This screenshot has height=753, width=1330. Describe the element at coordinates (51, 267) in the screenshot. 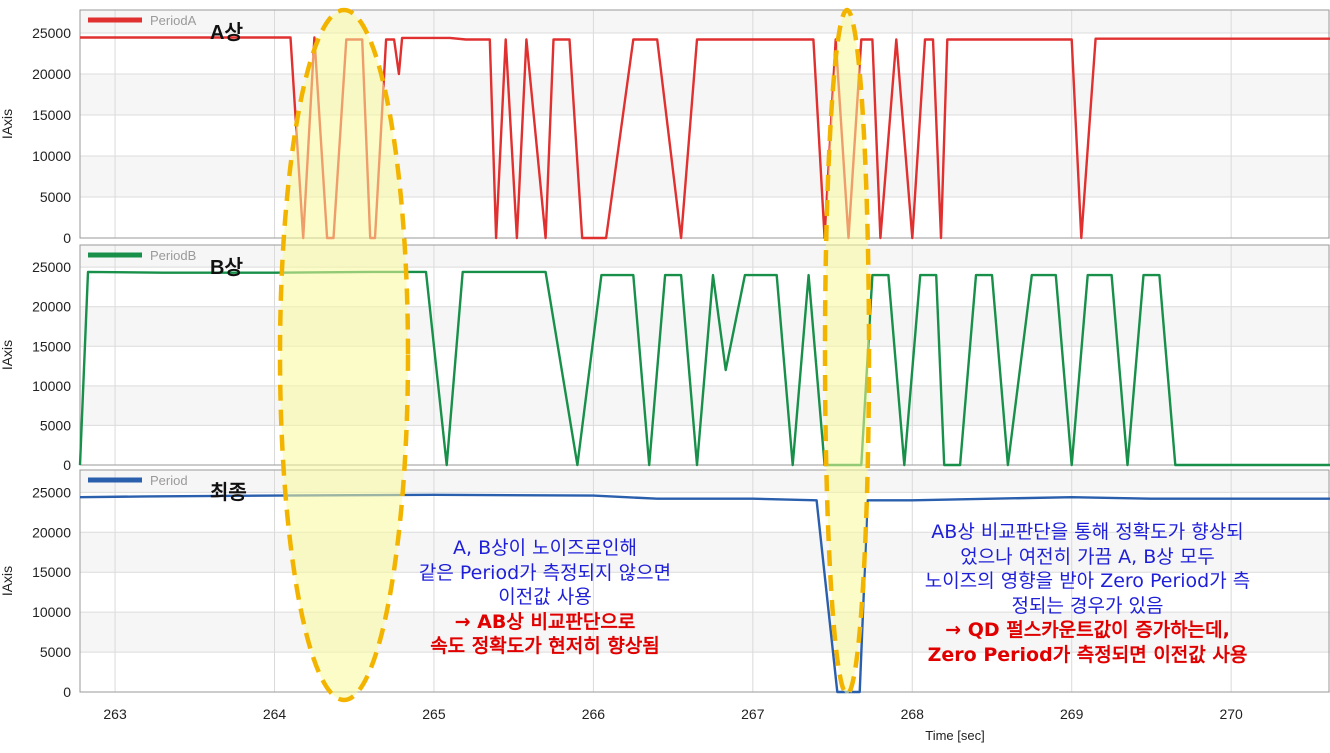

I see `panel-b-ytick-label: 25000` at that location.